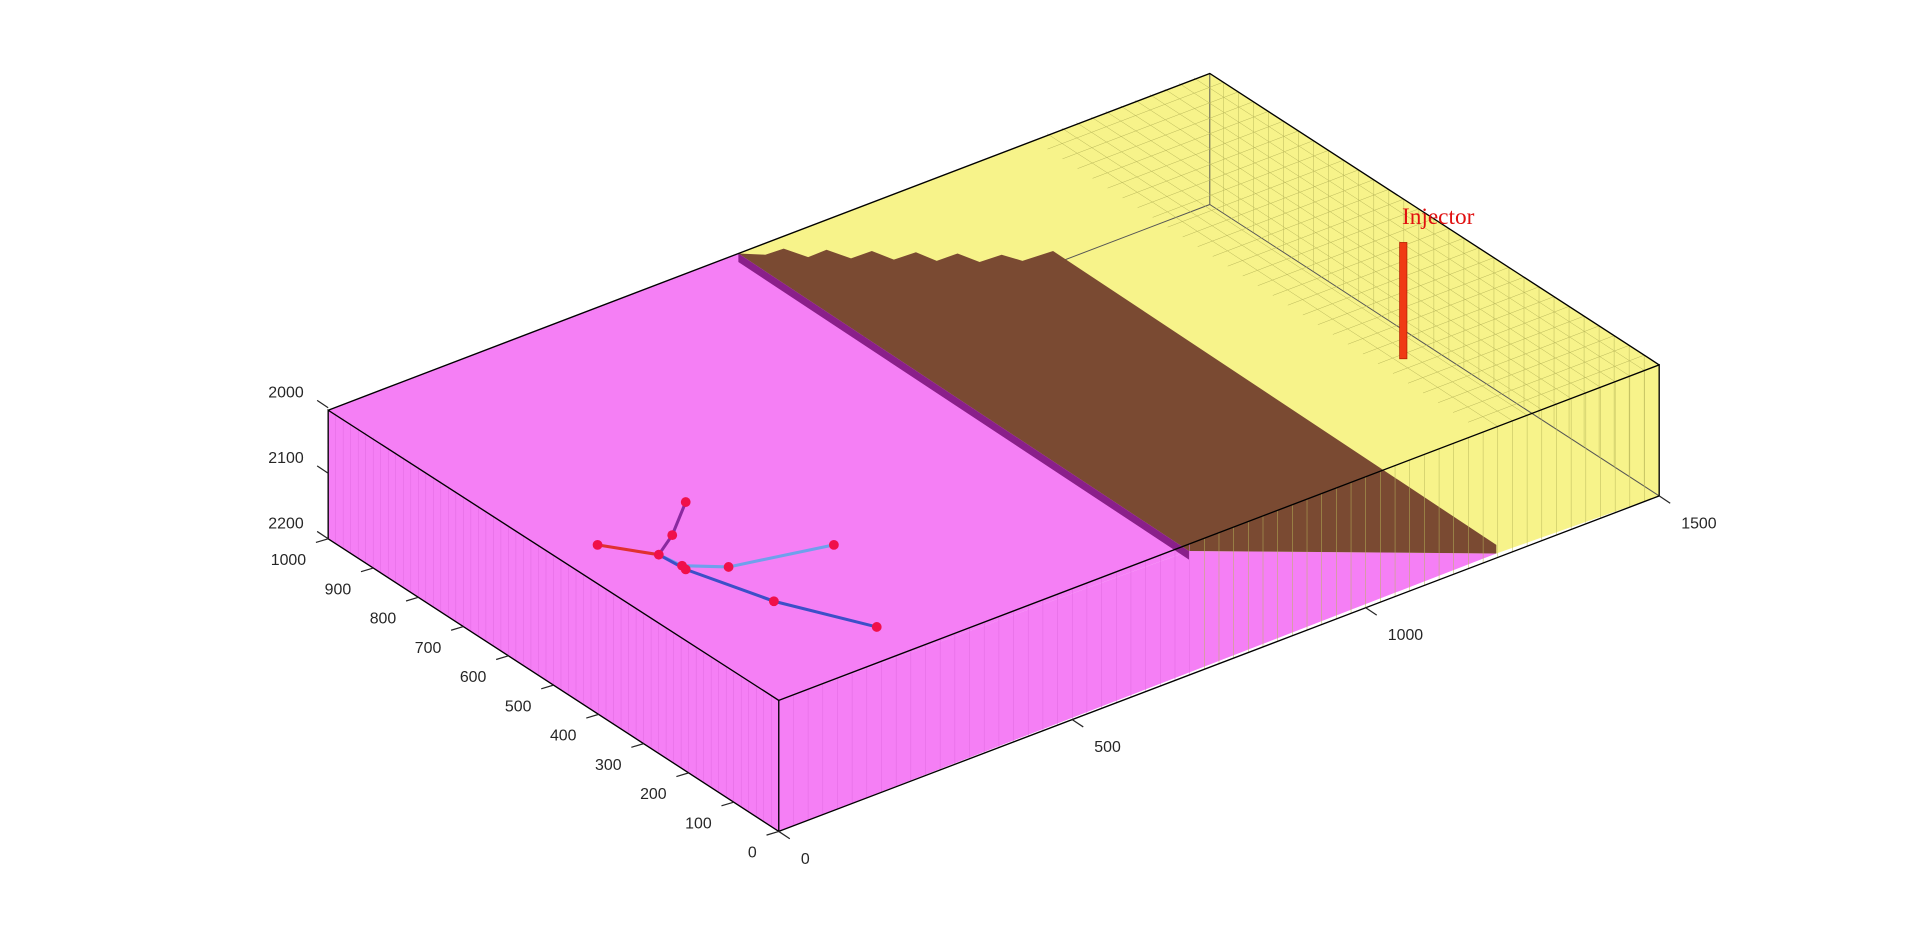 The image size is (1920, 936). I want to click on x-tick-label: 1500, so click(1699, 523).